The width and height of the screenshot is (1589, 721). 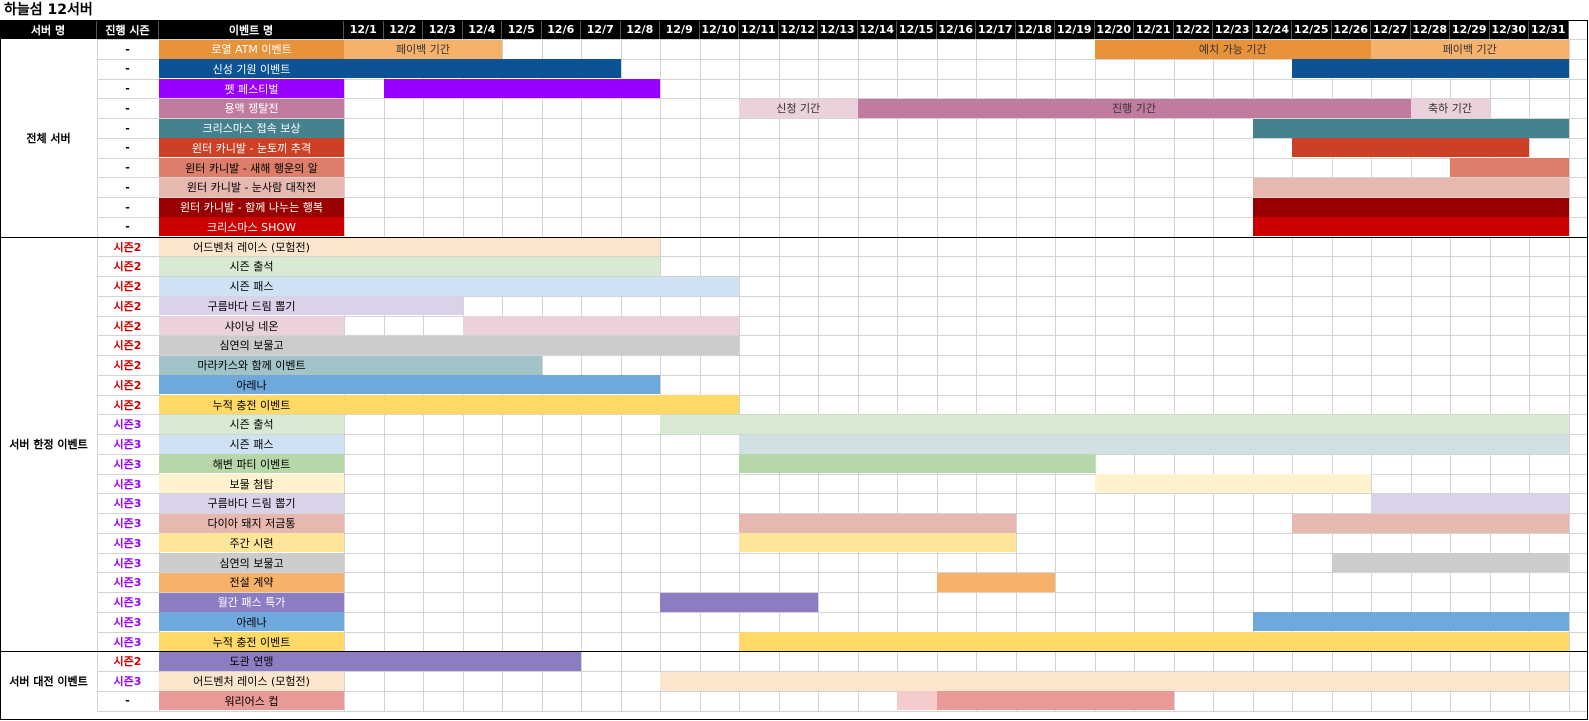 What do you see at coordinates (1193, 29) in the screenshot?
I see `date-header: 12/22` at bounding box center [1193, 29].